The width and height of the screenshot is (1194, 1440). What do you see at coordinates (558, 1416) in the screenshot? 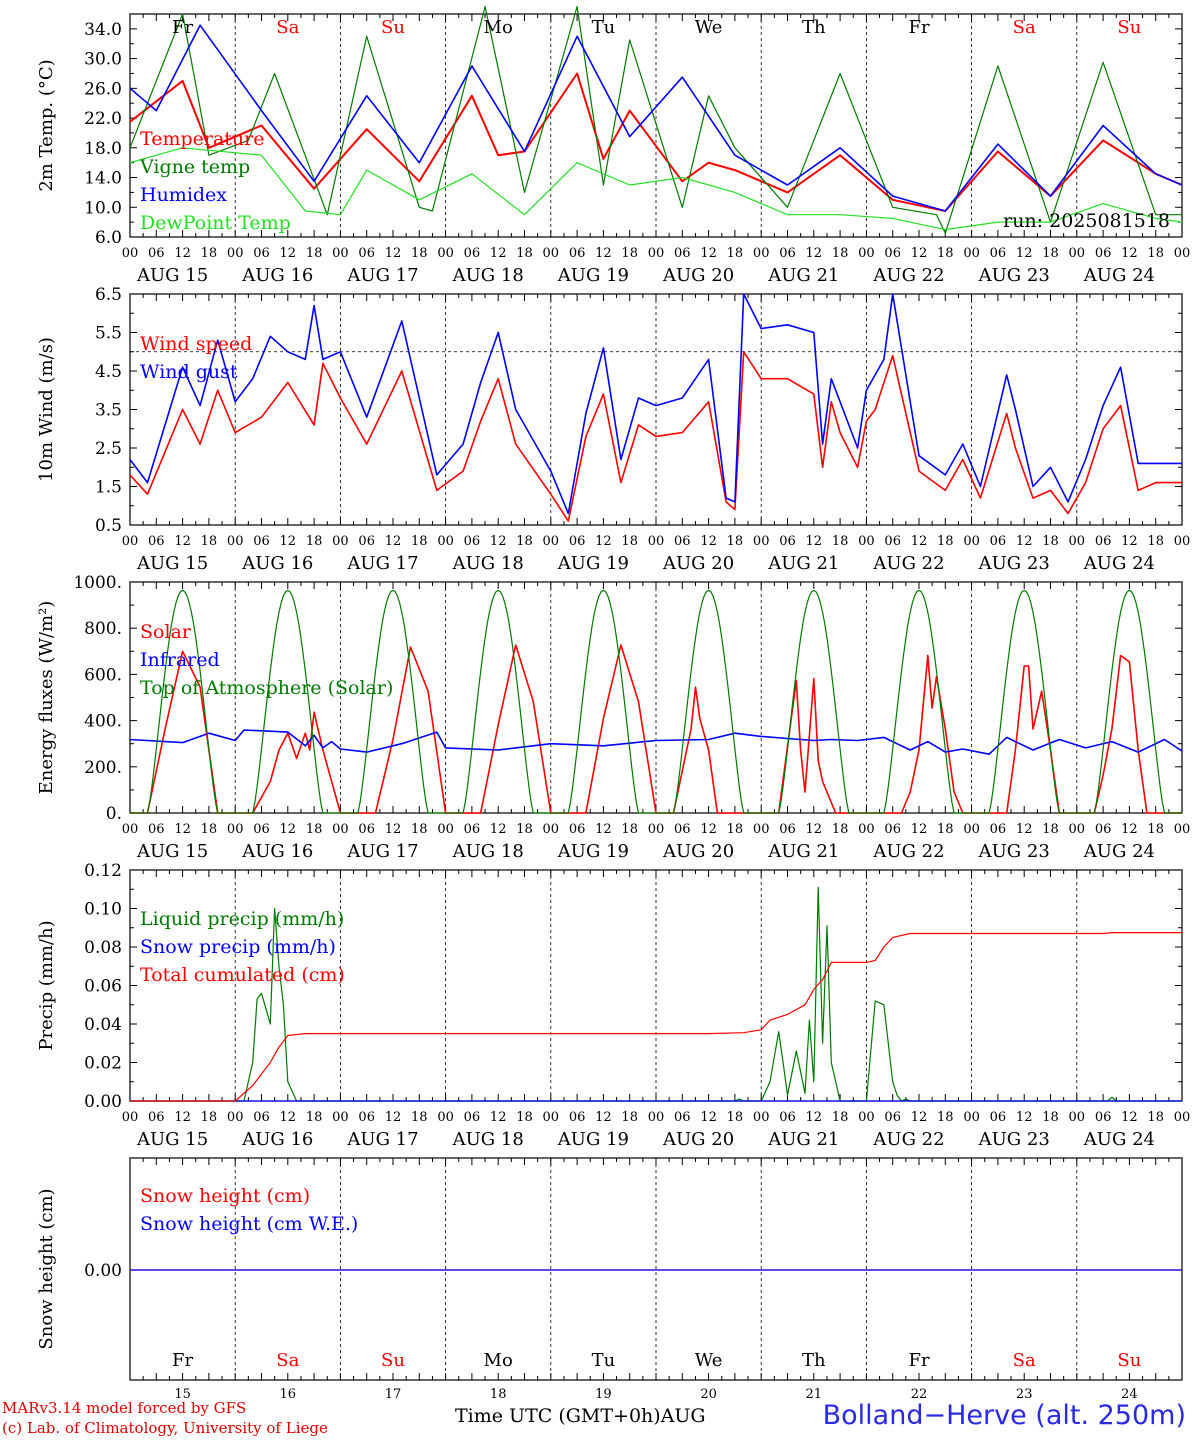
I see `time-axis-title: Time UTC (GMT+0h)` at bounding box center [558, 1416].